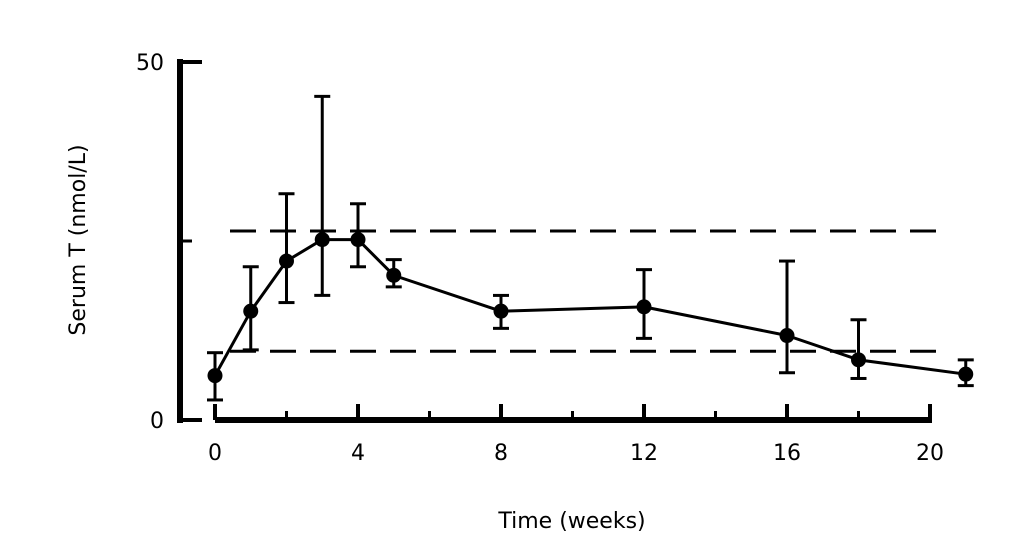  Describe the element at coordinates (644, 453) in the screenshot. I see `x-tick-label: 12` at that location.